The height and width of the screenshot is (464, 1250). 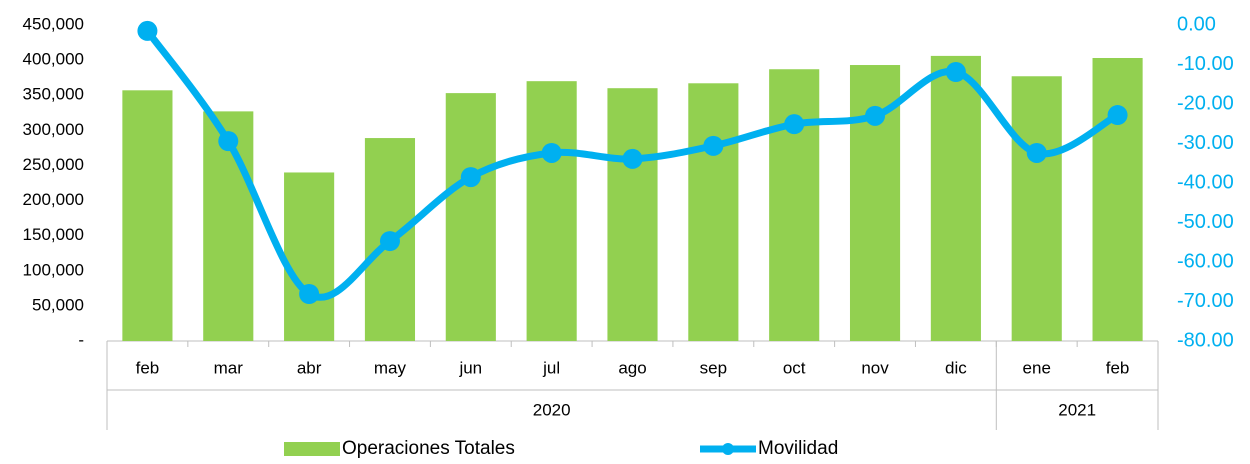 I want to click on legend-label: Operaciones Totales, so click(x=428, y=448).